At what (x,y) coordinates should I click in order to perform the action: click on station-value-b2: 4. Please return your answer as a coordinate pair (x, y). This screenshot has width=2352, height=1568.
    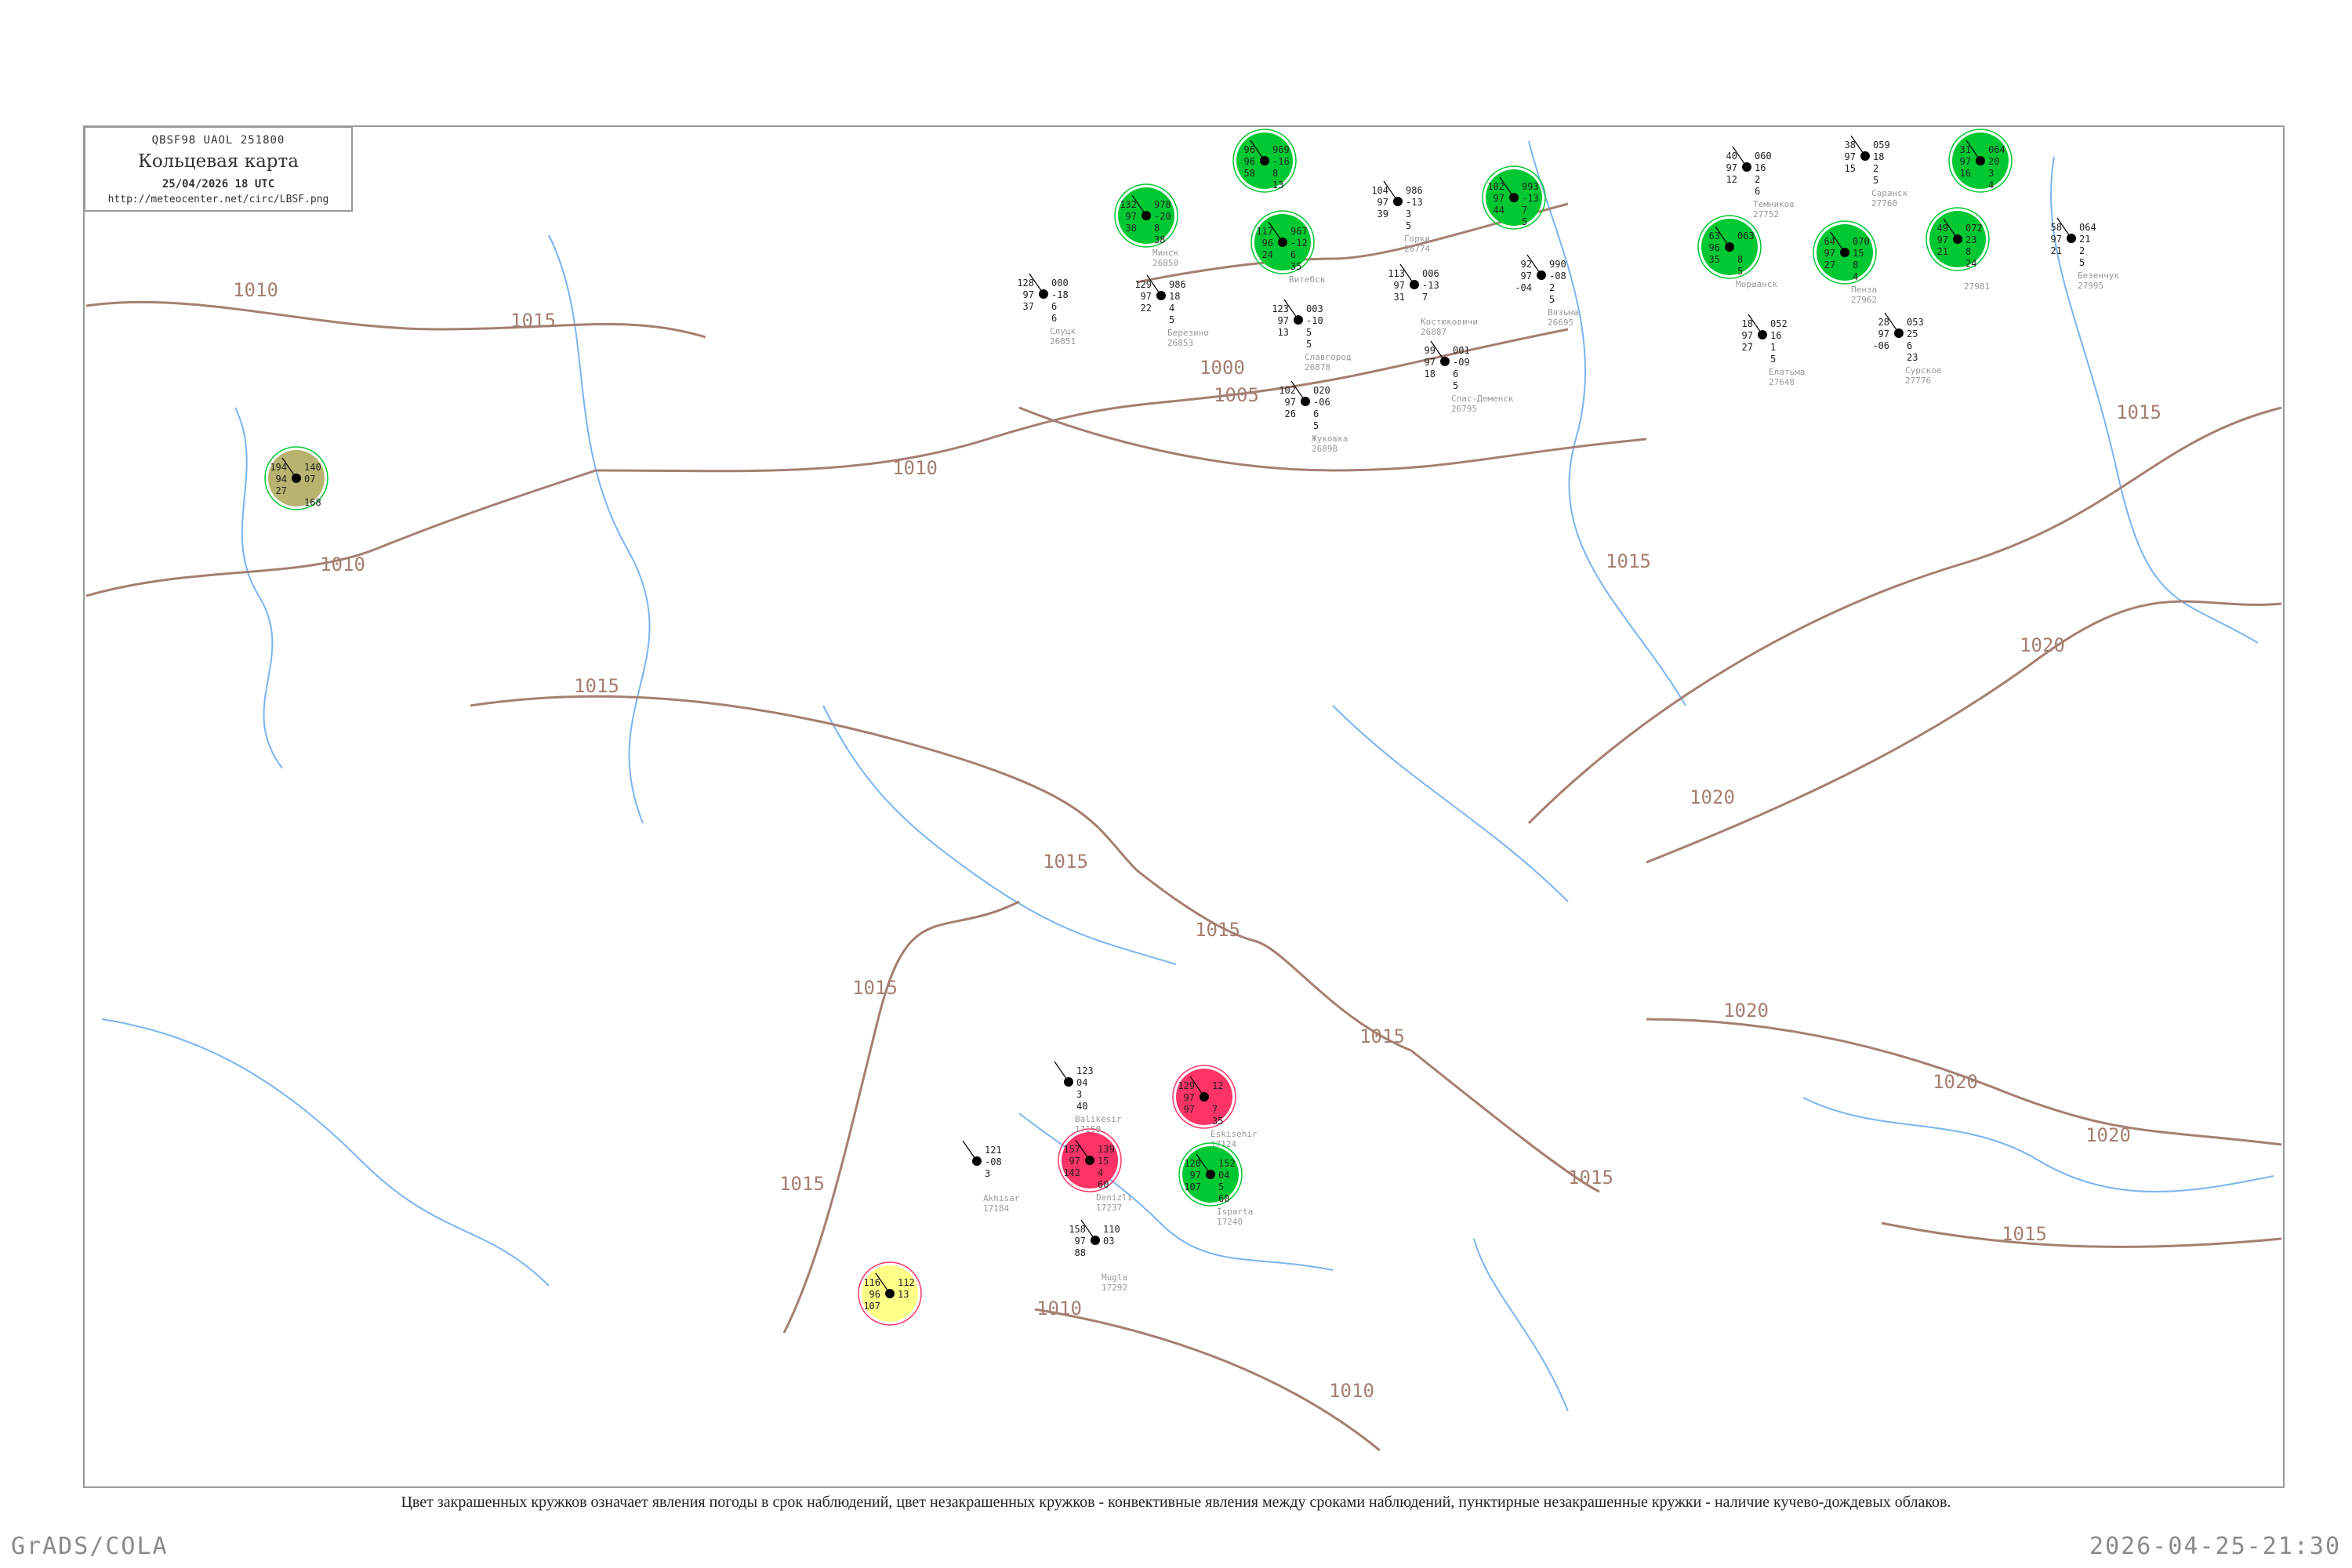
    Looking at the image, I should click on (1855, 276).